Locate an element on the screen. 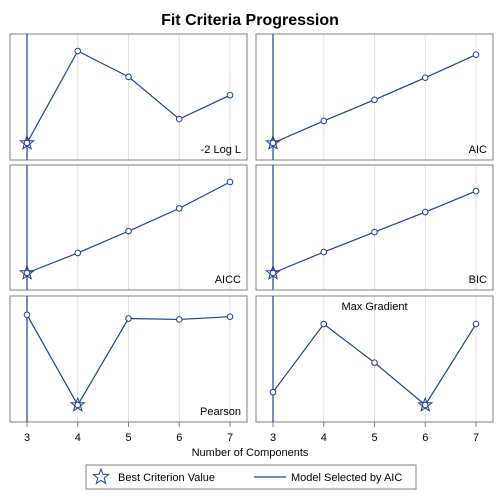 This screenshot has height=500, width=500. panel-max-gradient: Max Gradient is located at coordinates (374, 359).